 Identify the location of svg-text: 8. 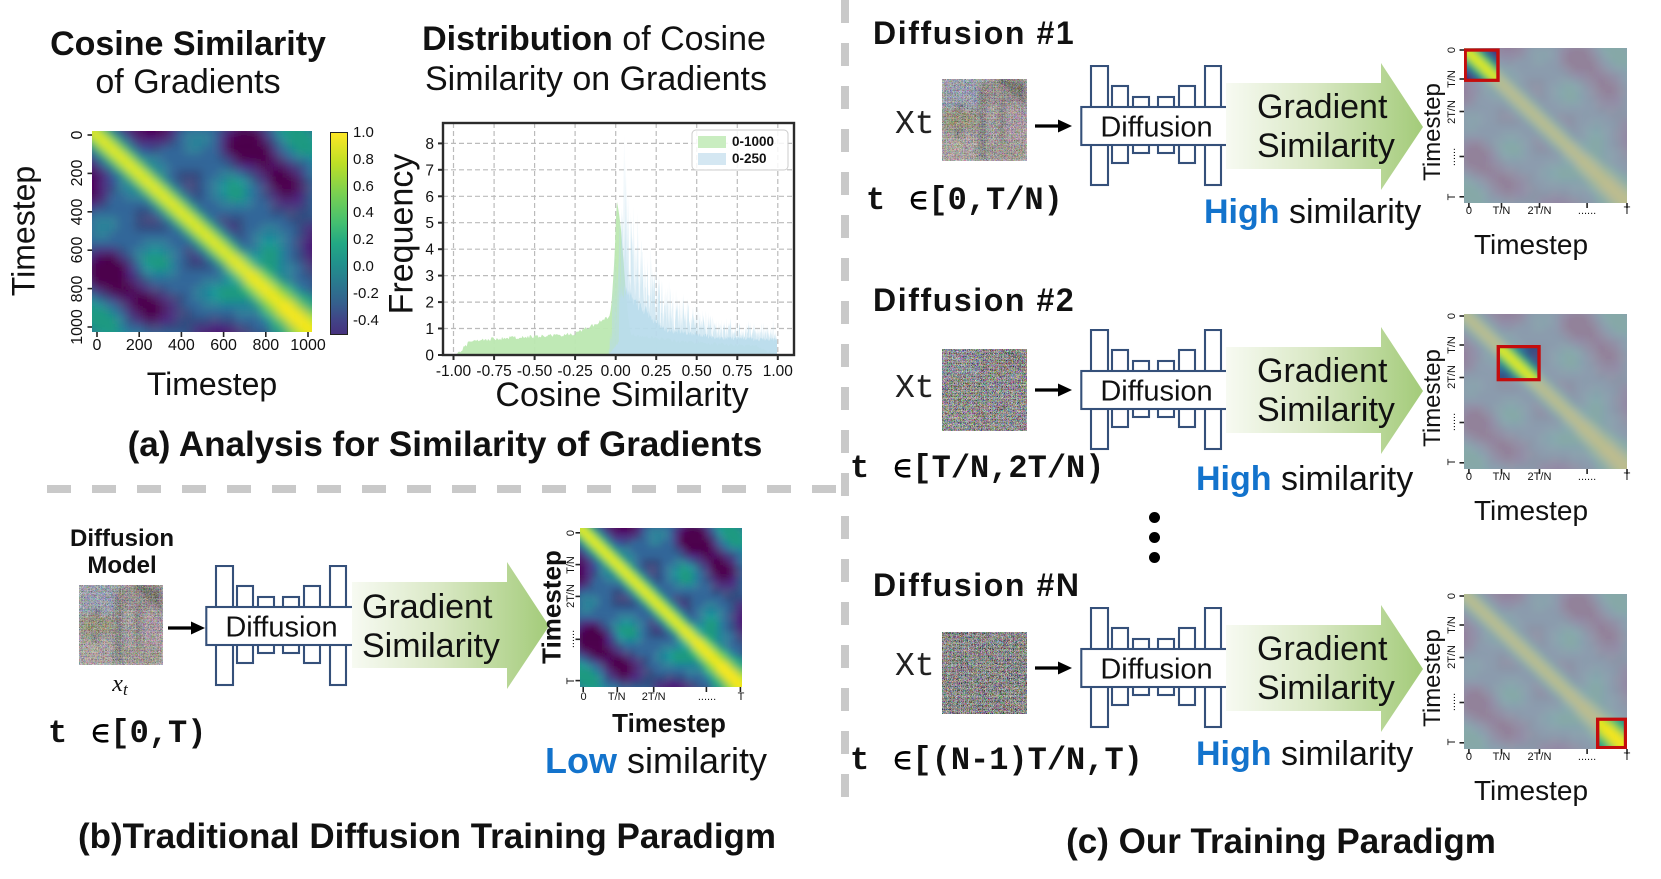
(429, 144).